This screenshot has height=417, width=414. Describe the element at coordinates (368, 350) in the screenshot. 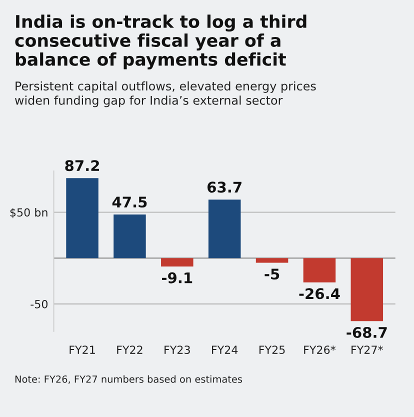

I see `x-tick-label: FY27*` at that location.